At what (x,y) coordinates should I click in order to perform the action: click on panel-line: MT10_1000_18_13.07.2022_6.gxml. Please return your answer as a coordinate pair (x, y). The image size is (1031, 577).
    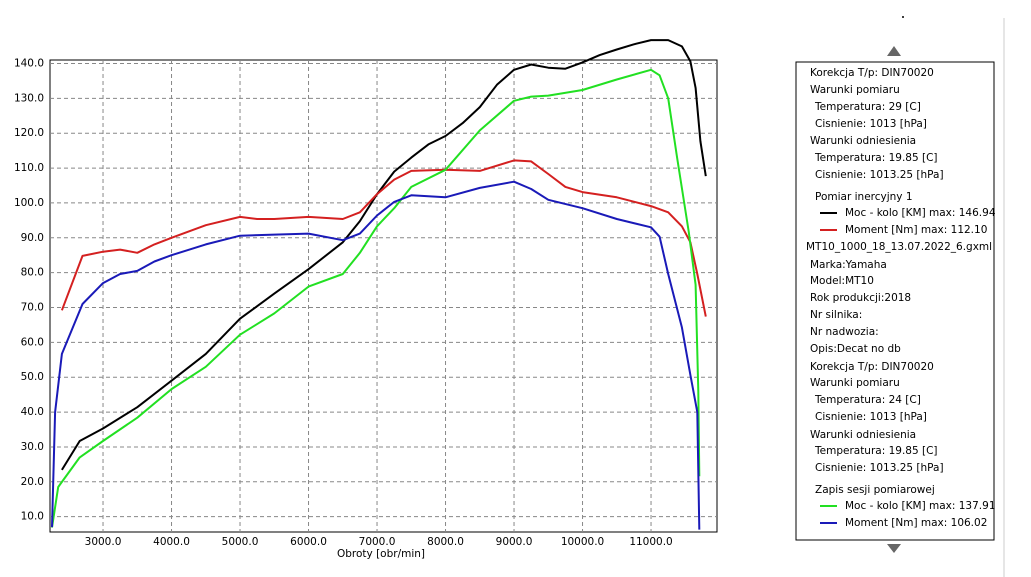
    Looking at the image, I should click on (899, 247).